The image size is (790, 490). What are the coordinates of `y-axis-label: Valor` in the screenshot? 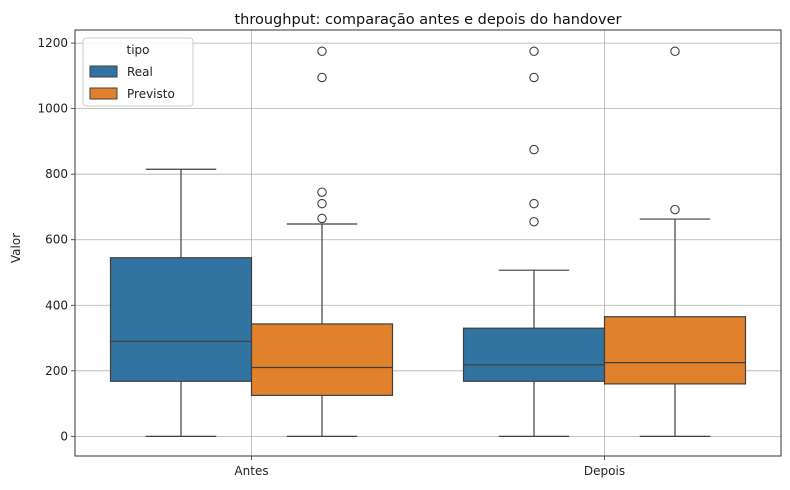 It's located at (16, 248).